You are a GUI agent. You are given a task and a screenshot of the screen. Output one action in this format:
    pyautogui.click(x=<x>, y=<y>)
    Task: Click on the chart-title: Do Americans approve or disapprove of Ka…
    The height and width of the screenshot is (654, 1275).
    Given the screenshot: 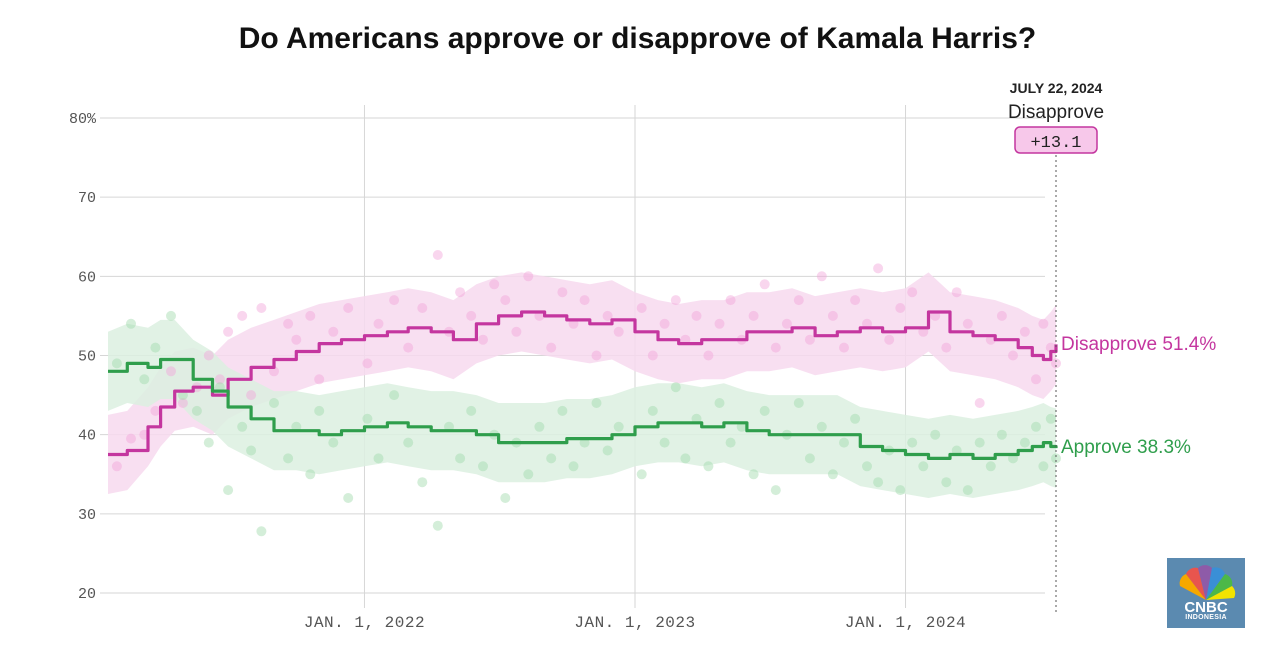 What is the action you would take?
    pyautogui.click(x=637, y=38)
    